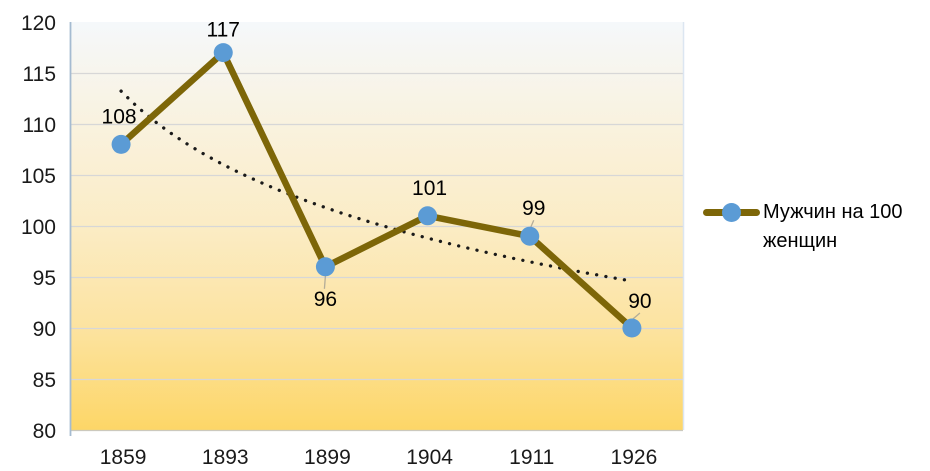 This screenshot has height=471, width=930. What do you see at coordinates (429, 188) in the screenshot?
I see `data-label: 101` at bounding box center [429, 188].